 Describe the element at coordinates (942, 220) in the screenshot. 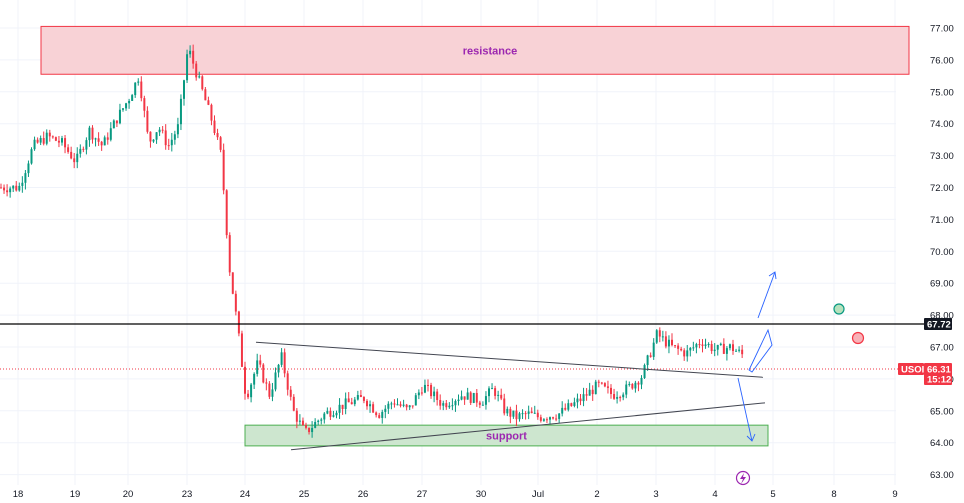

I see `y-axis-tick-label: 71.00` at that location.